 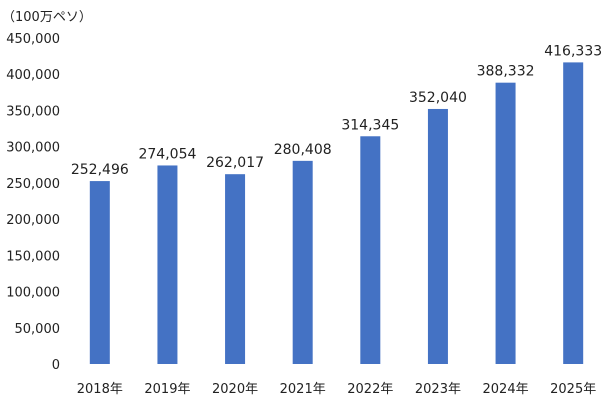 What do you see at coordinates (438, 98) in the screenshot?
I see `bar-value-label: 352,040` at bounding box center [438, 98].